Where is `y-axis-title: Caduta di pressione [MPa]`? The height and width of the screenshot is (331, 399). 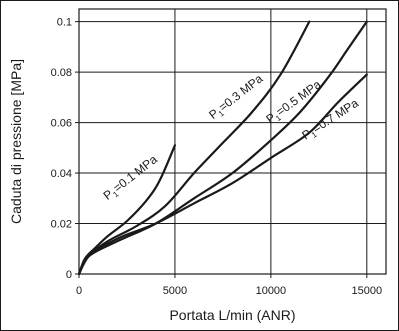
y-axis-title: Caduta di pressione [MPa] is located at coordinates (16, 141).